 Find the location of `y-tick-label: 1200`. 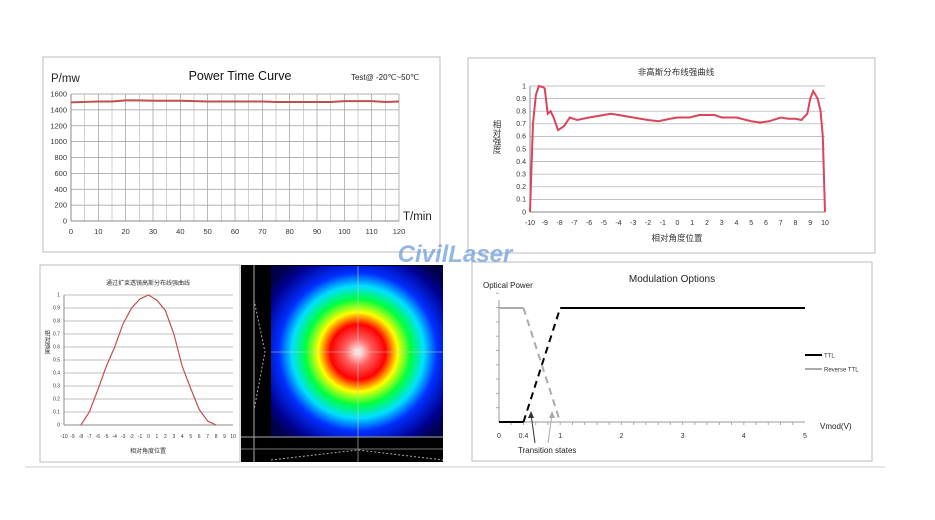

y-tick-label: 1200 is located at coordinates (58, 125).